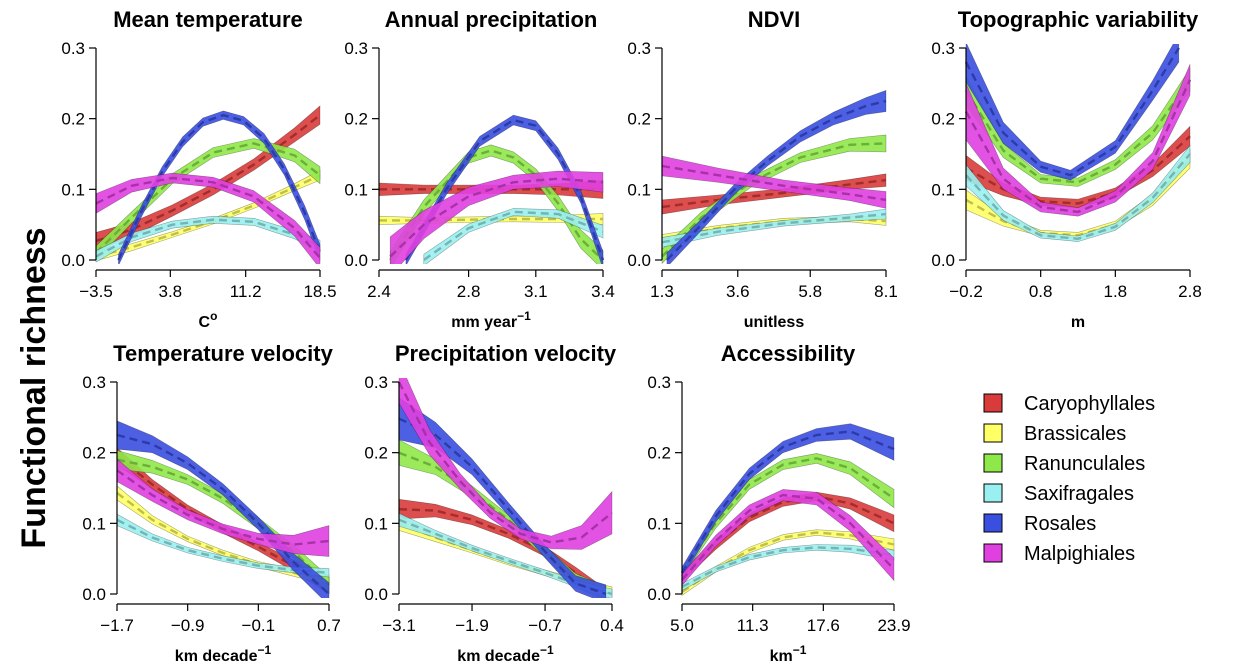  I want to click on panel-title: Topographic variability, so click(1078, 19).